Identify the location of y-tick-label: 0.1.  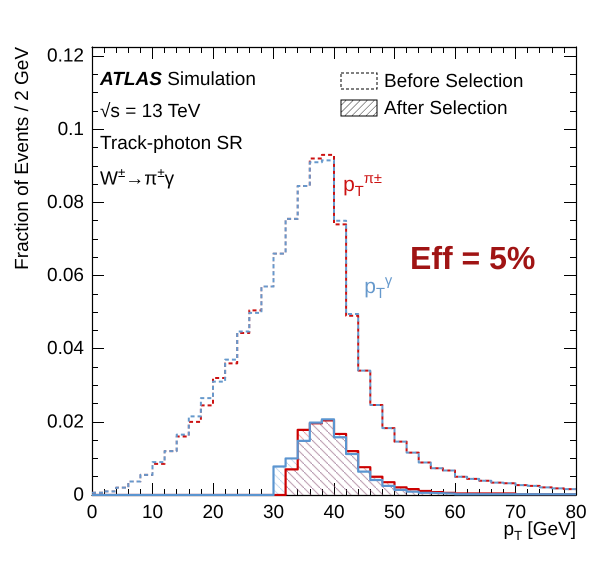
(71, 129).